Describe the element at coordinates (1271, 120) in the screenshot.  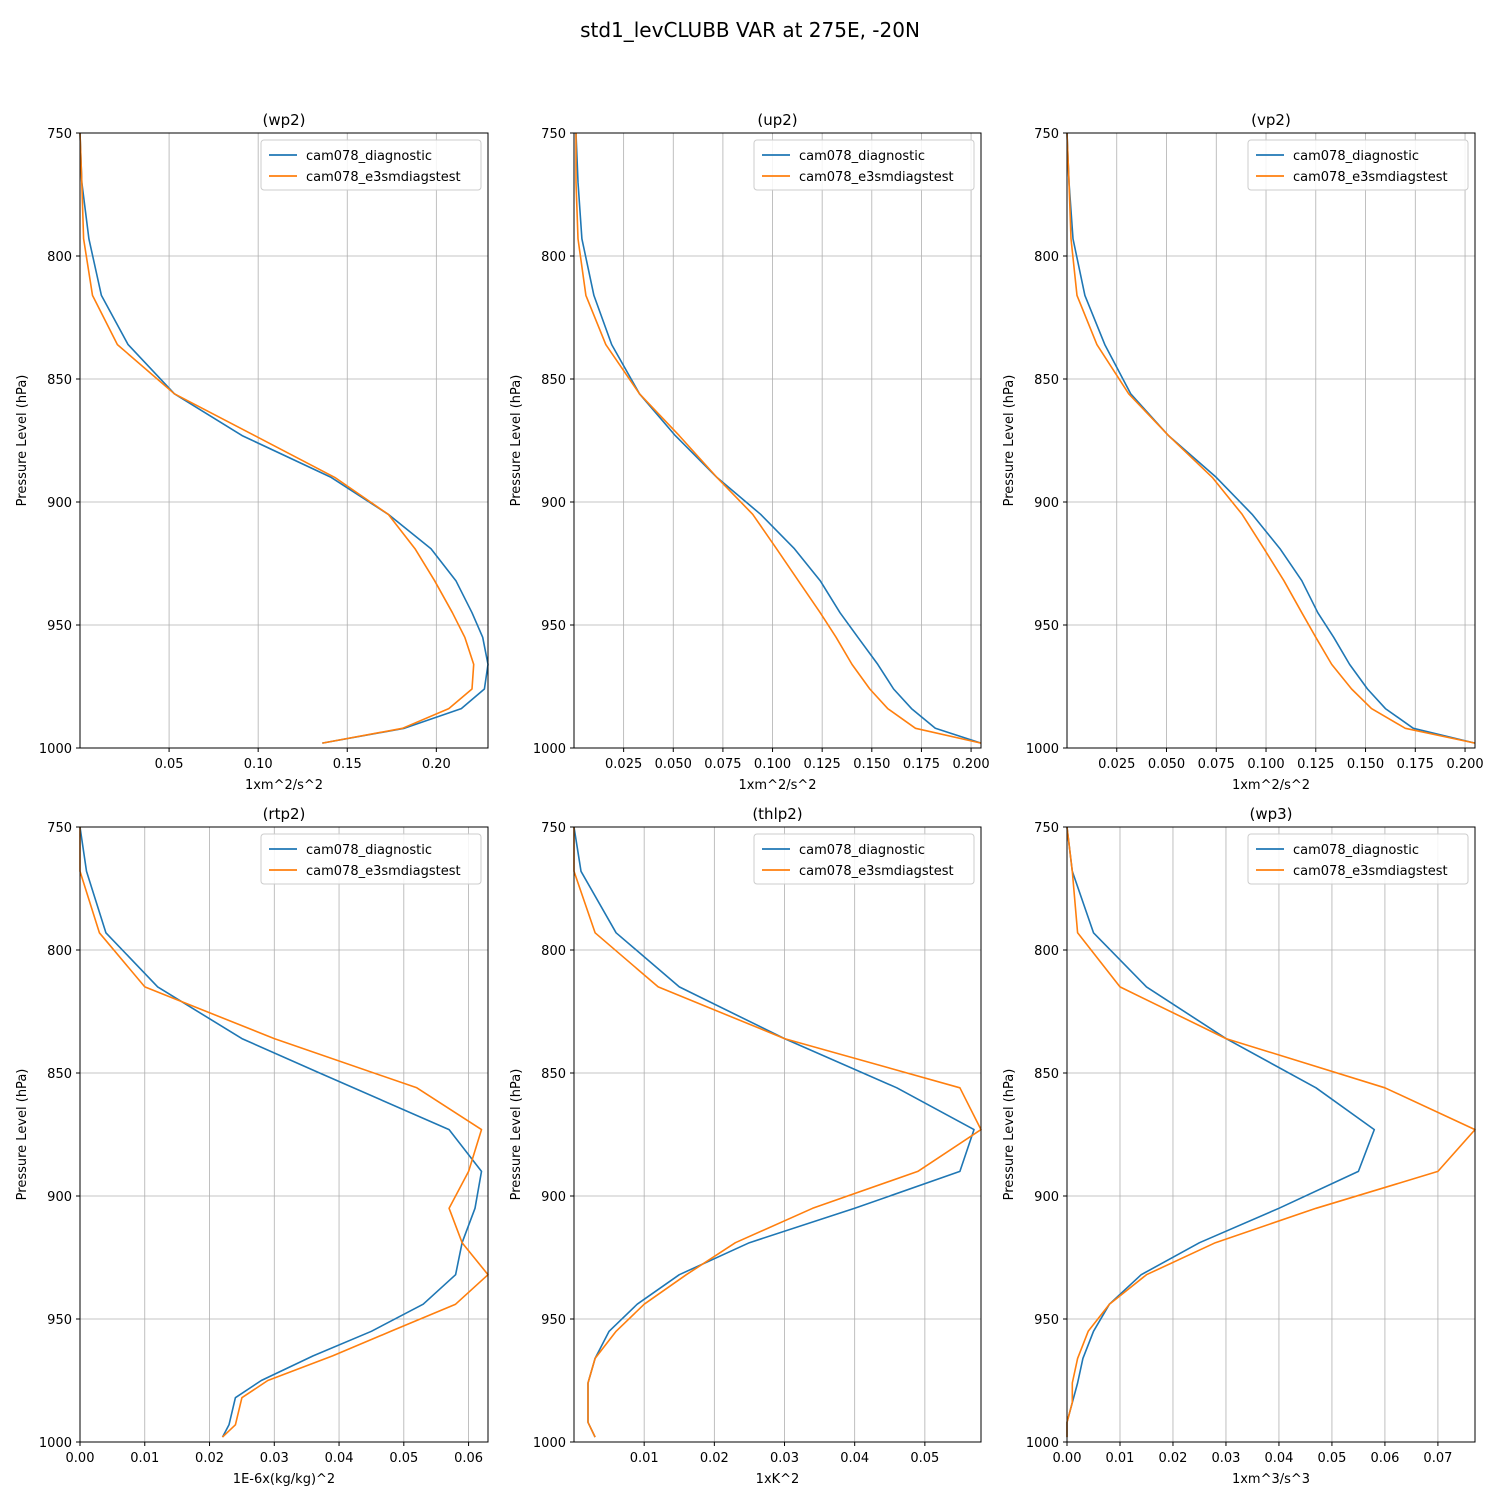
I see `panel-title: (vp2)` at that location.